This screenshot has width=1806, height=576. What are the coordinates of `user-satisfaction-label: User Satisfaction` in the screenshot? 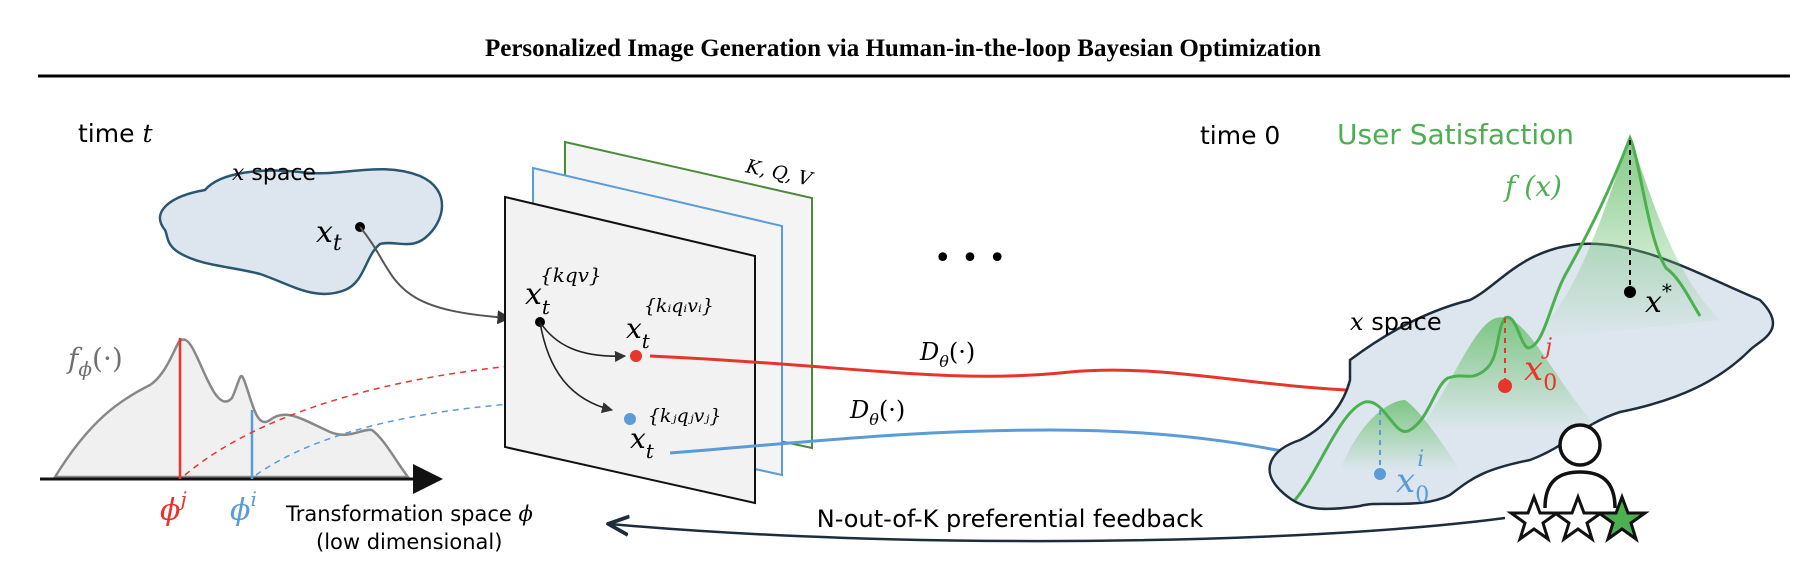 It's located at (1455, 134).